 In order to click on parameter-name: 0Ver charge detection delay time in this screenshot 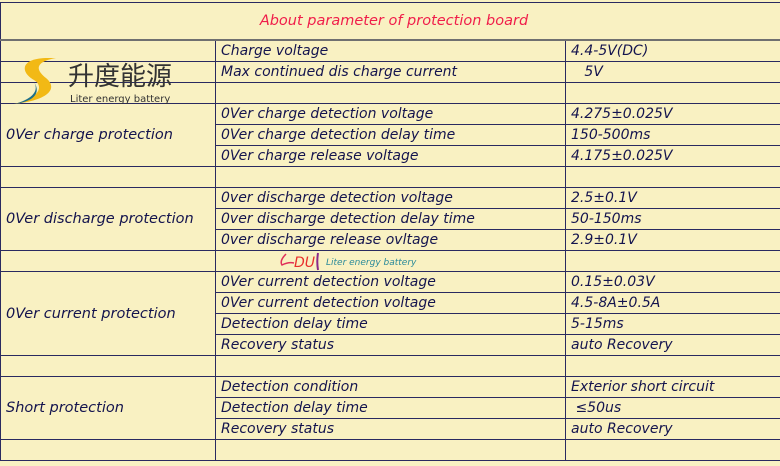, I will do `click(390, 135)`.